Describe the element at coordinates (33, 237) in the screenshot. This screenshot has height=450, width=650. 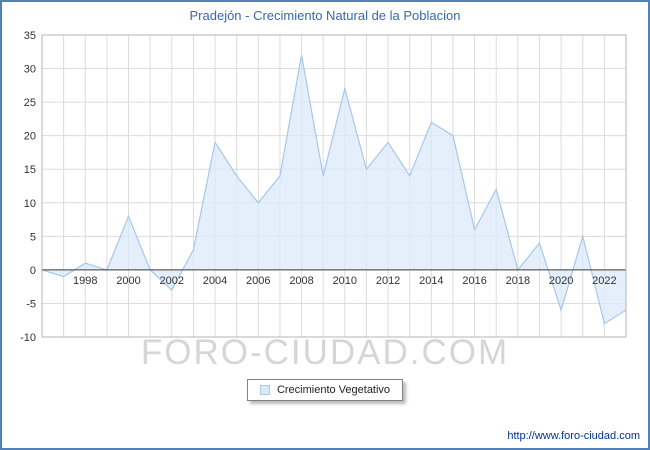
I see `svg-text: 5` at that location.